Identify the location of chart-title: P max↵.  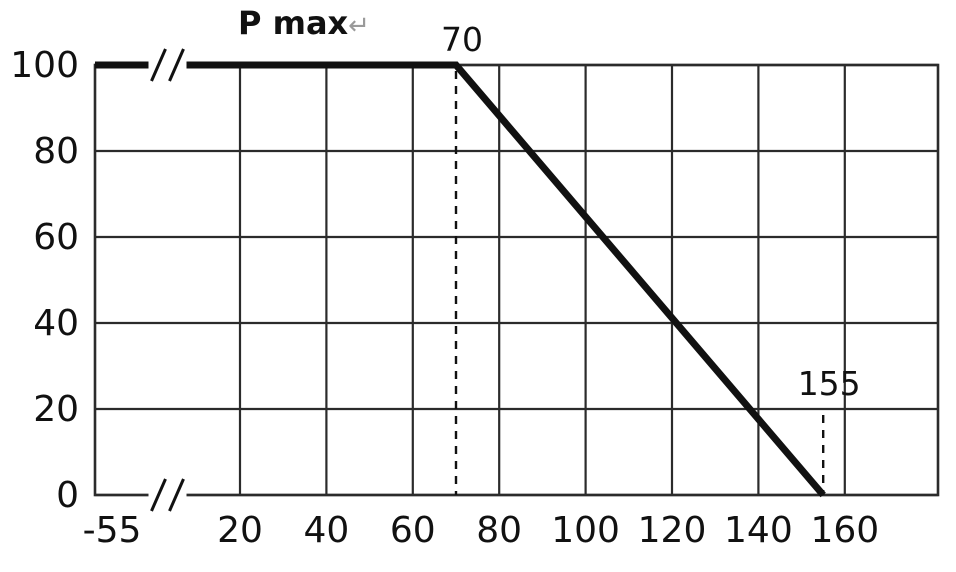
(304, 23).